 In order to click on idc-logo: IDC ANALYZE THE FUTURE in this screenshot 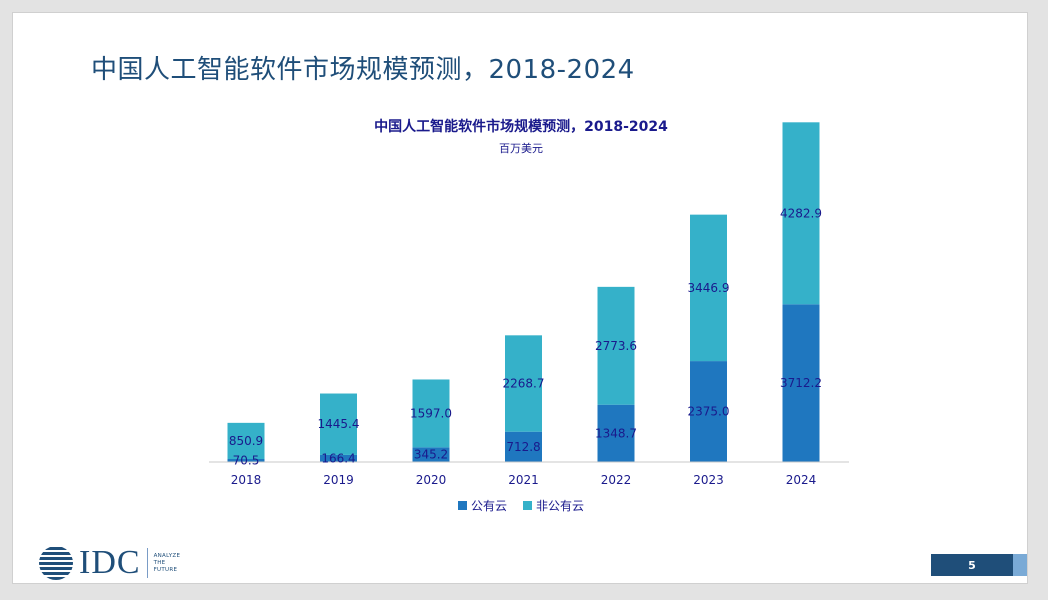, I will do `click(108, 563)`.